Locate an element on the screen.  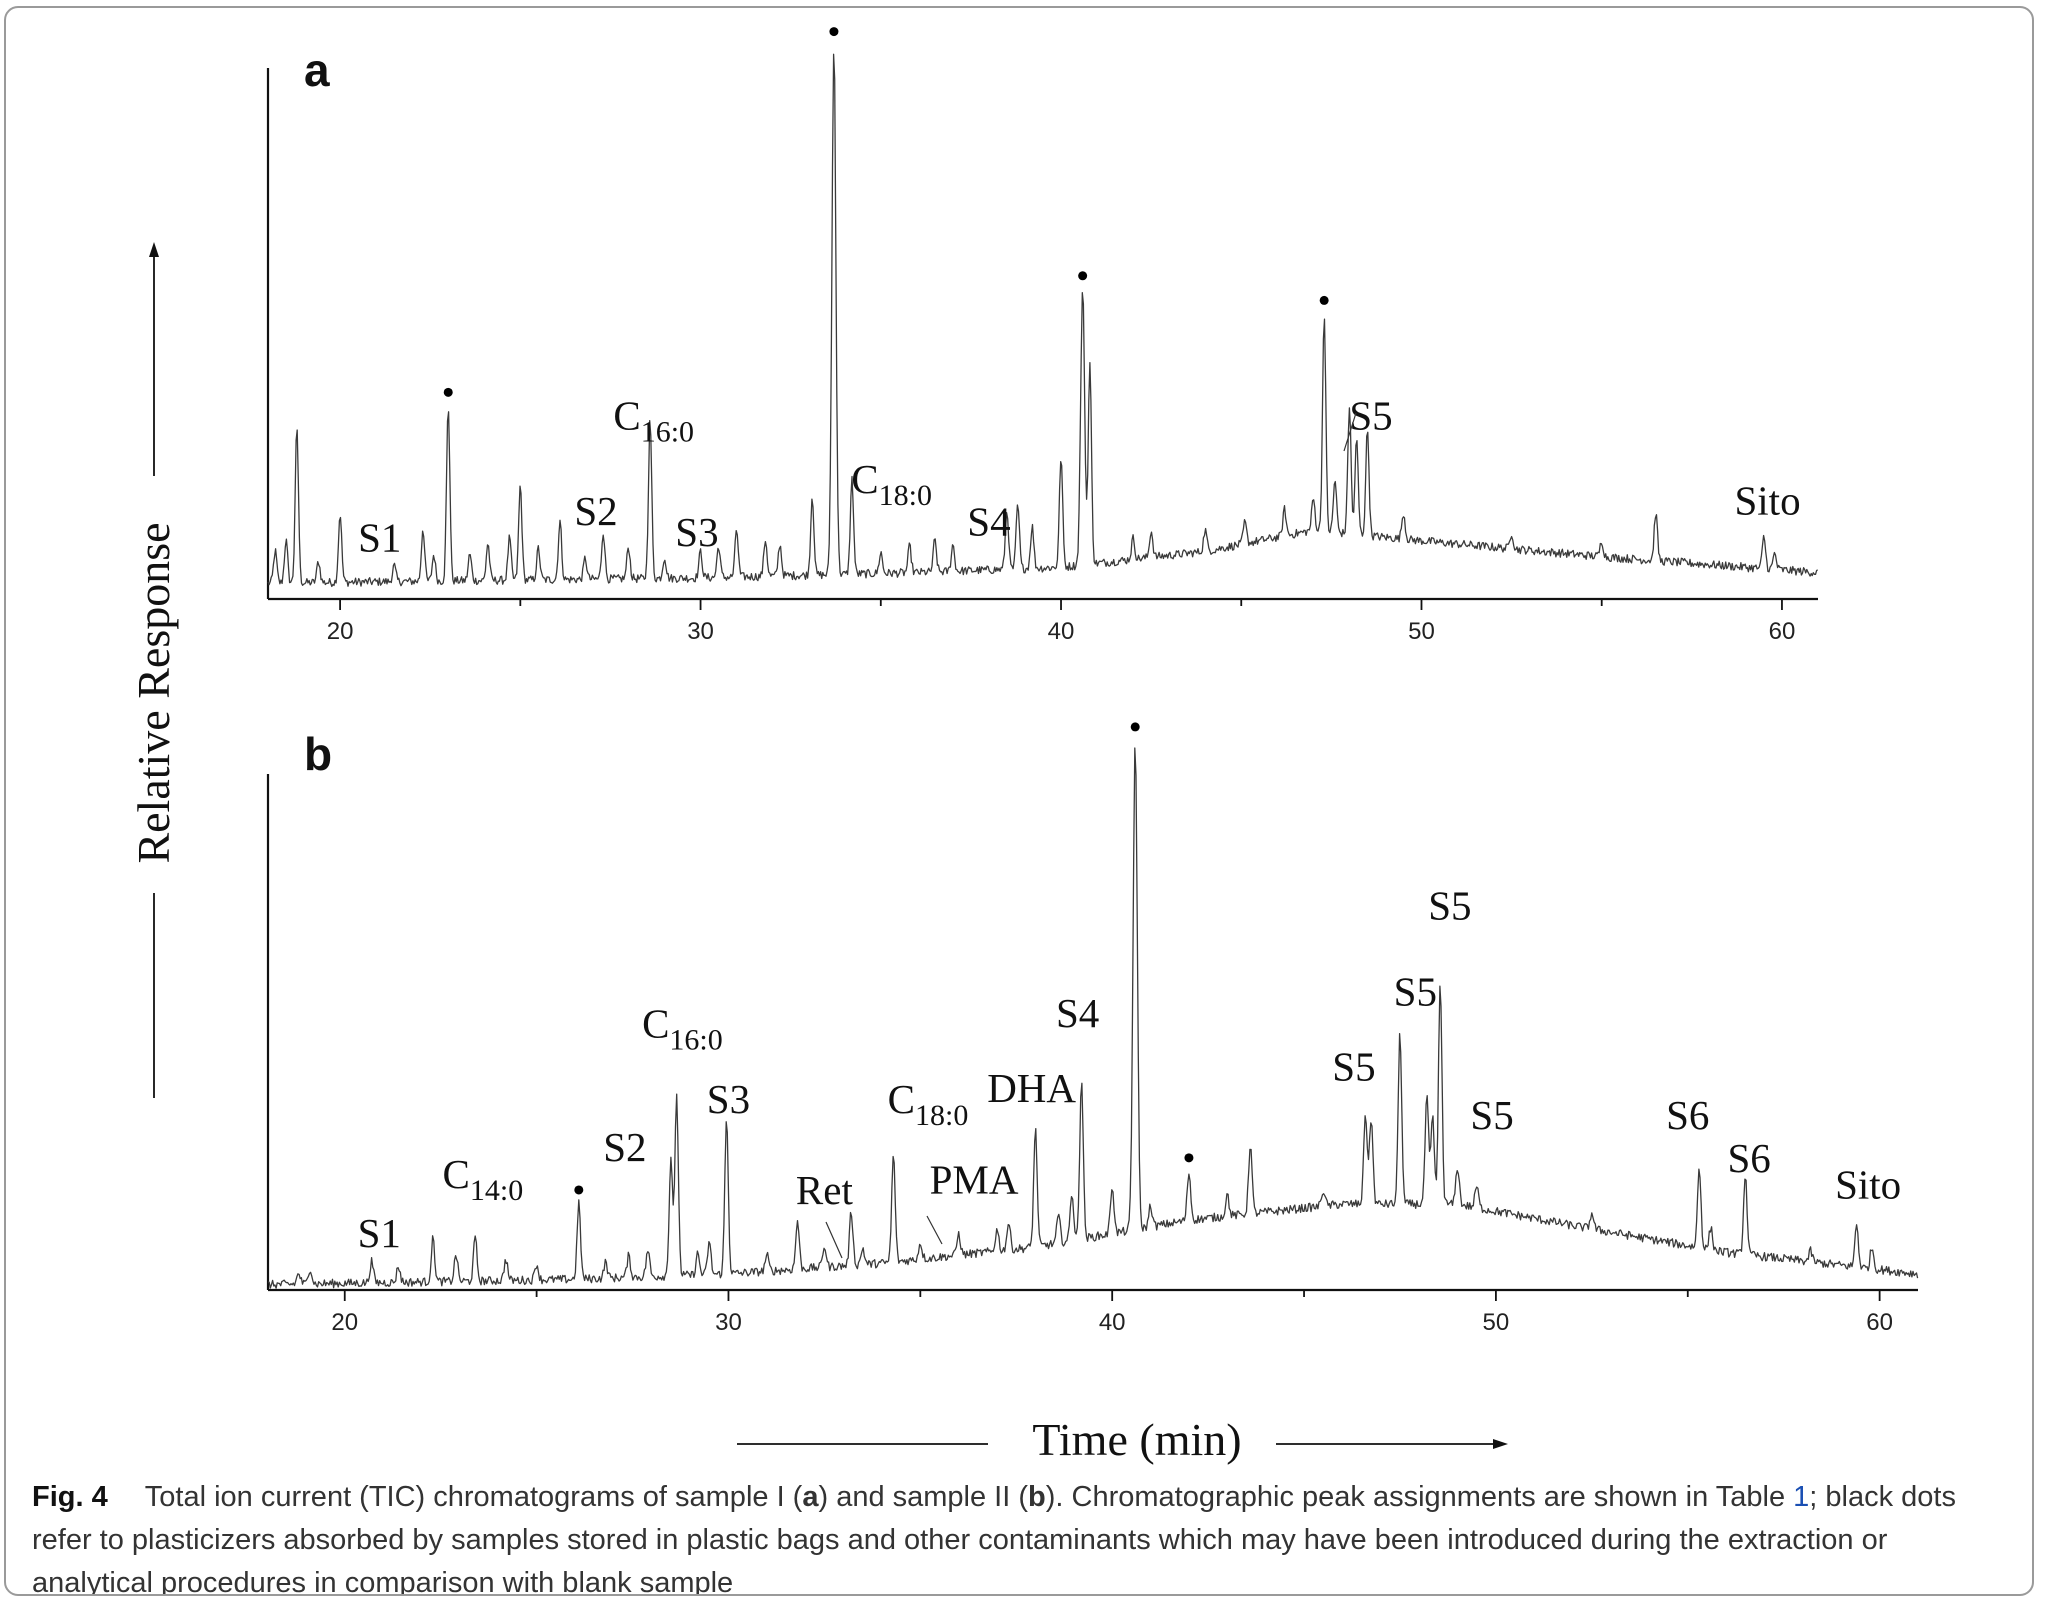
peak-label: Ret is located at coordinates (825, 1190).